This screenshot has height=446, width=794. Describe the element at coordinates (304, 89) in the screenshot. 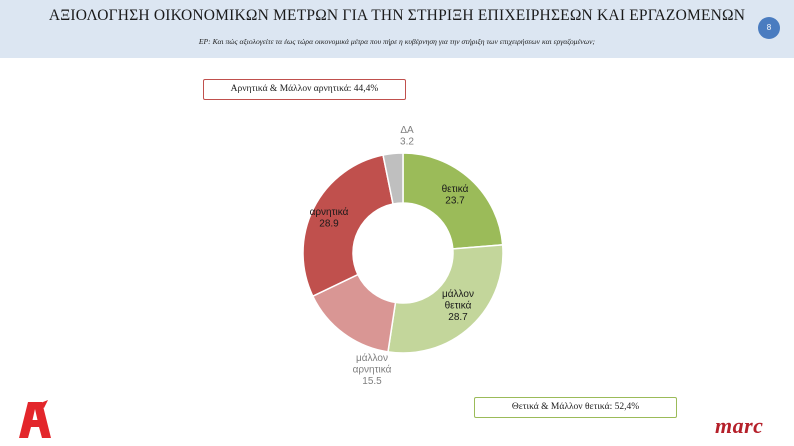

I see `negative-total-callout: Αρνητικά & Μάλλον αρνητικά: 44,4%` at that location.